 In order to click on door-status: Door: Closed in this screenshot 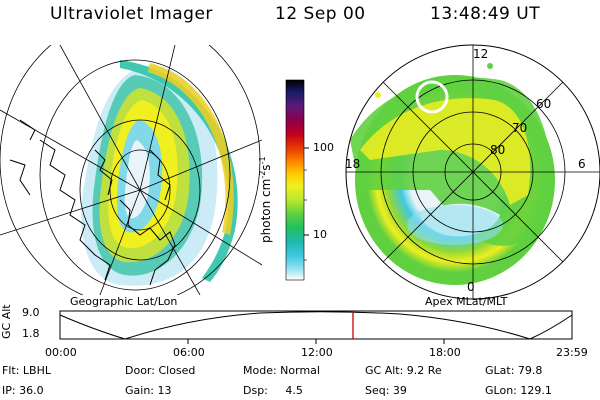, I will do `click(160, 370)`.